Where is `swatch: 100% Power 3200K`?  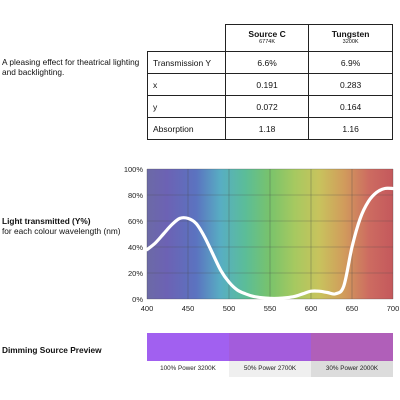
swatch: 100% Power 3200K is located at coordinates (188, 355).